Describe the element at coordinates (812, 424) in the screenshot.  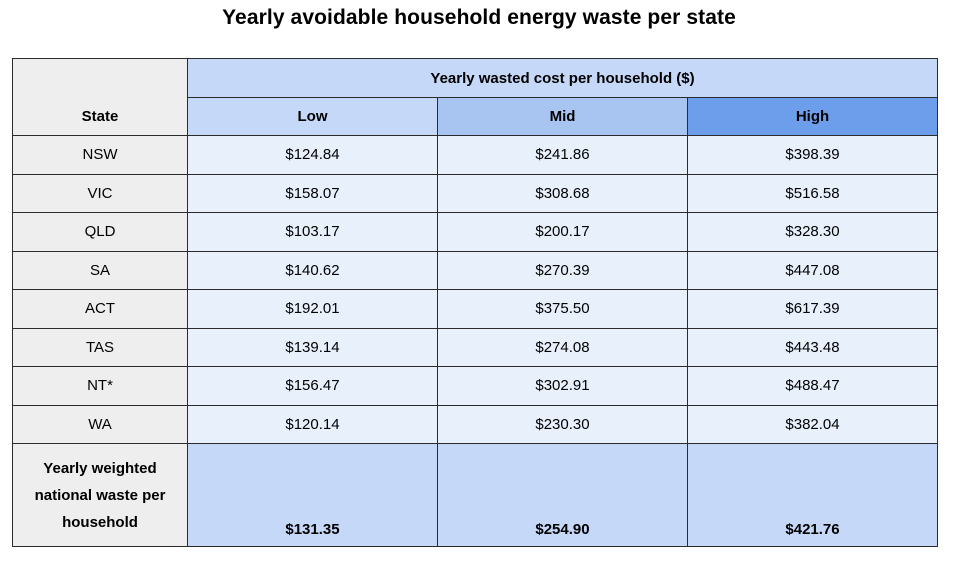
I see `high-value-cell: $382.04` at that location.